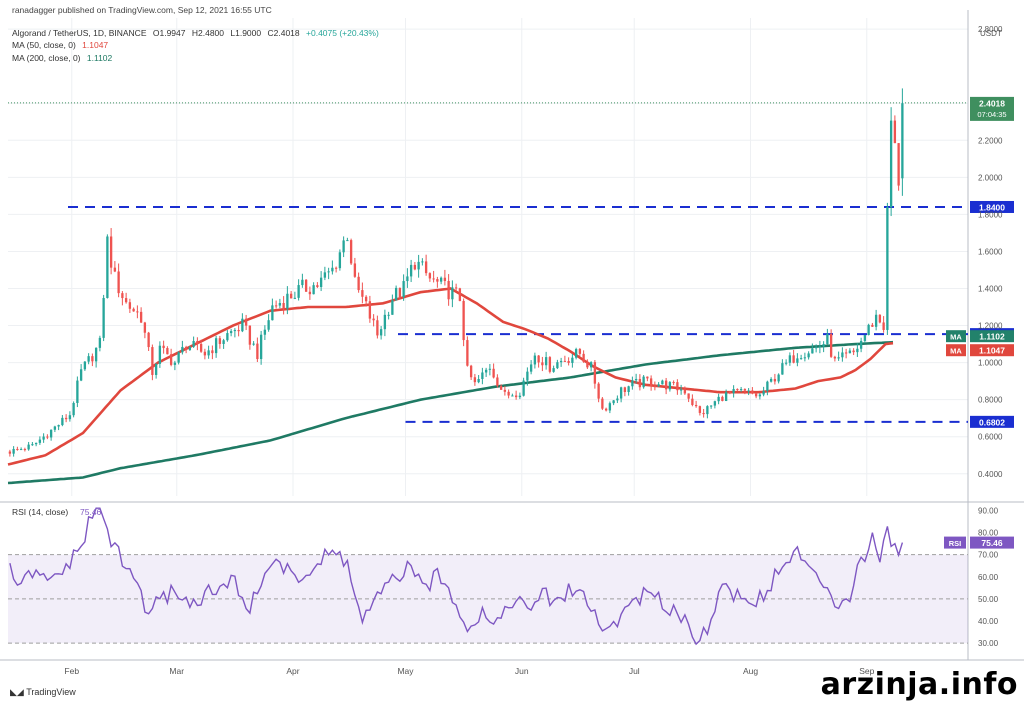  Describe the element at coordinates (991, 33) in the screenshot. I see `currency-label: USDT` at that location.